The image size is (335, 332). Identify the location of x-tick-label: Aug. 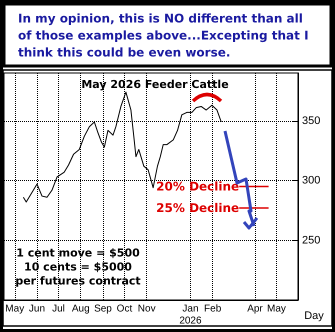
(81, 309).